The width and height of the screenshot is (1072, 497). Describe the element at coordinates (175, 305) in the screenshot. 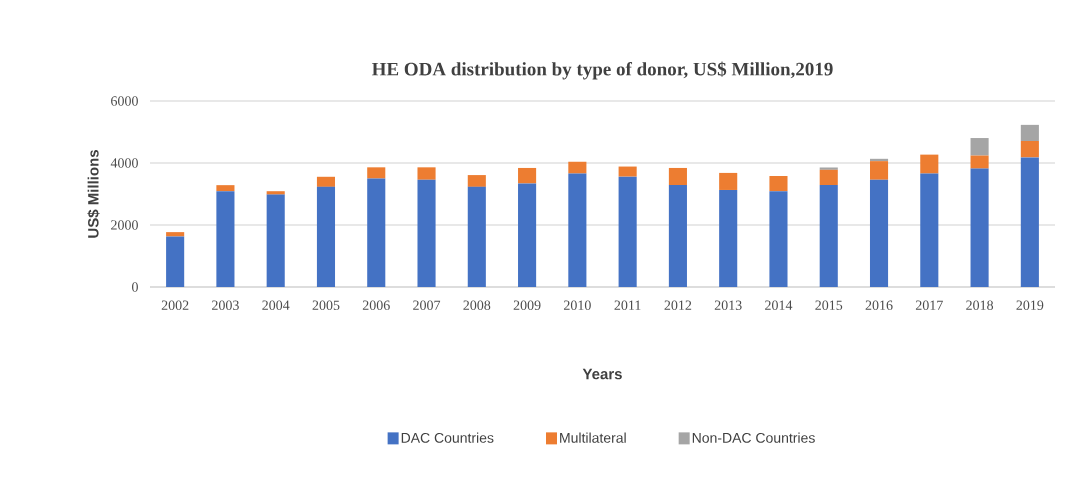

I see `x-tick-label: 2002` at that location.